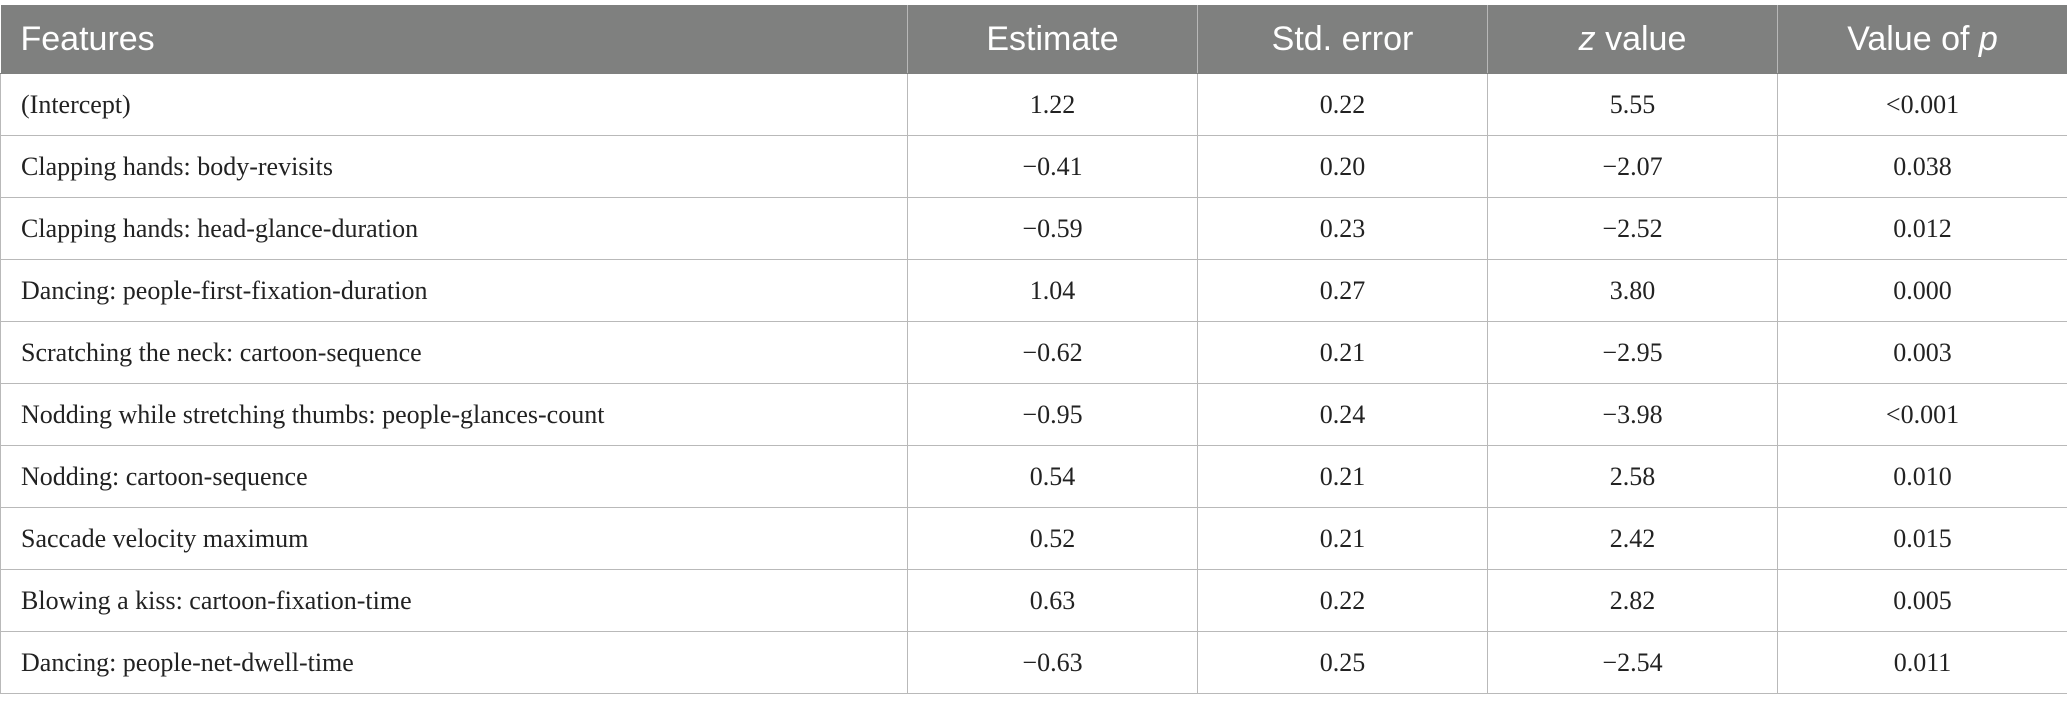  I want to click on cell-feature: Saccade velocity maximum, so click(454, 538).